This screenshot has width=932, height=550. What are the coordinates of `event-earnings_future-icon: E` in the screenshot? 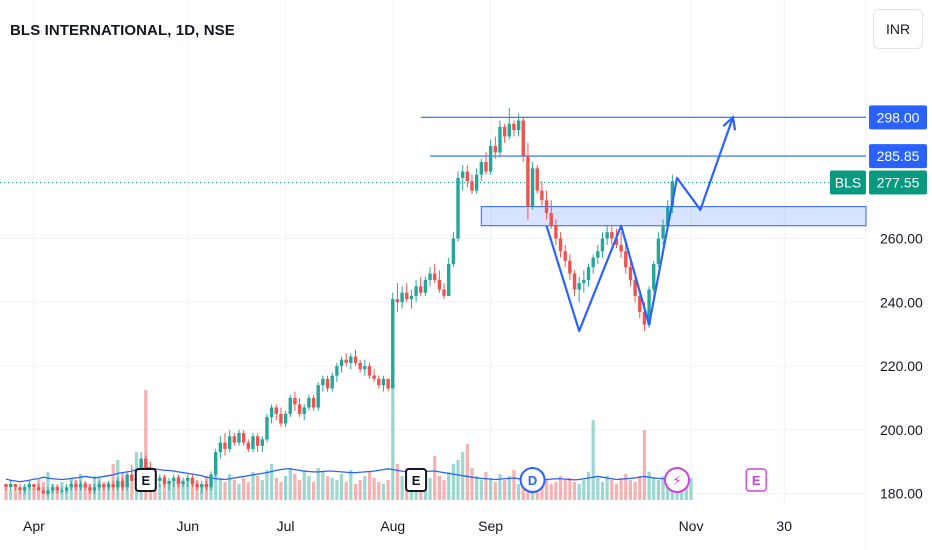 It's located at (756, 480).